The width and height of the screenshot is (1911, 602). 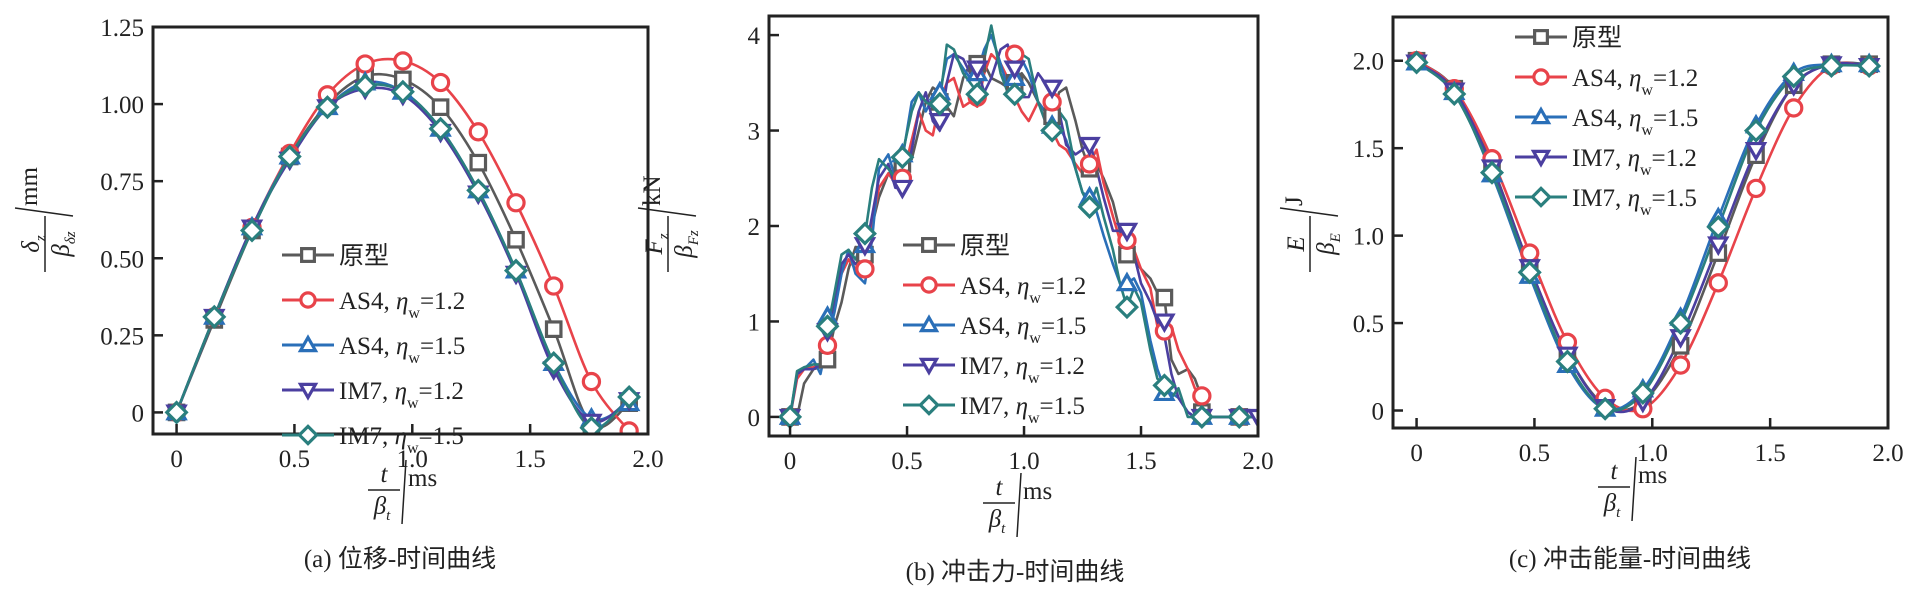 I want to click on legend-item: 原型, so click(x=956, y=246).